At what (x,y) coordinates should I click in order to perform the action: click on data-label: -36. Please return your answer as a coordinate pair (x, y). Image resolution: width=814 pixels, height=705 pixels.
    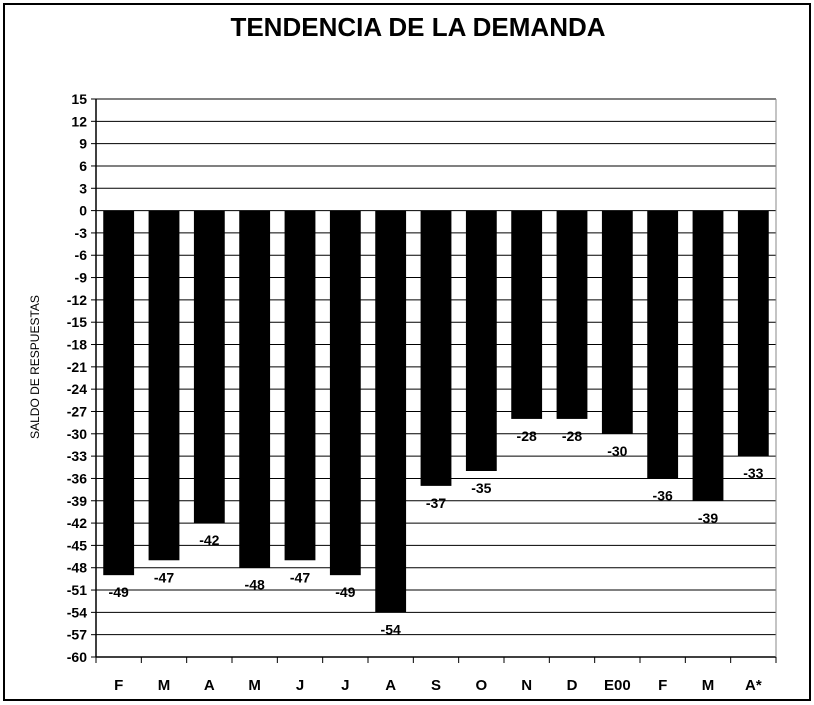
    Looking at the image, I should click on (663, 495).